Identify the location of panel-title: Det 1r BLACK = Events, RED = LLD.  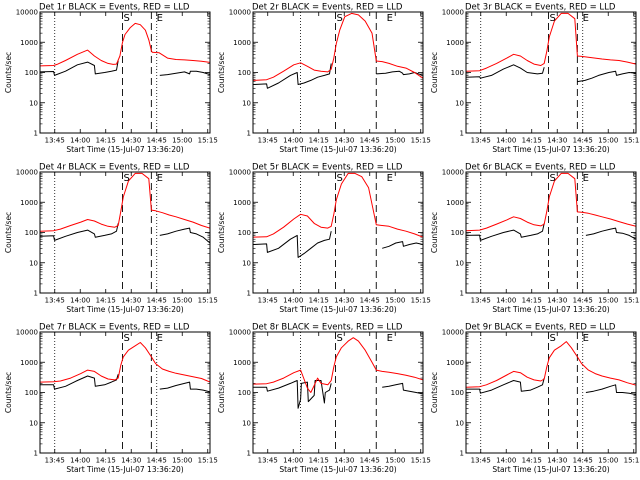
(114, 8).